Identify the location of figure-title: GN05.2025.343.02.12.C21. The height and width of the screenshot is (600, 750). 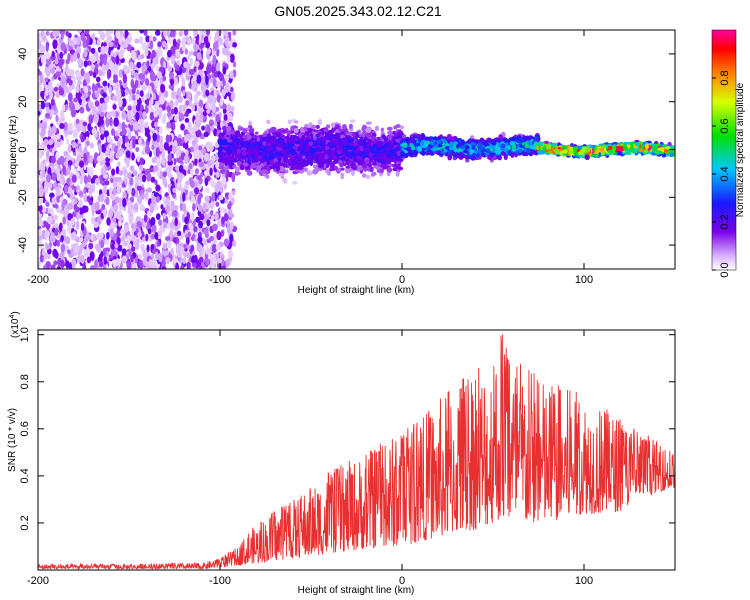
(358, 11).